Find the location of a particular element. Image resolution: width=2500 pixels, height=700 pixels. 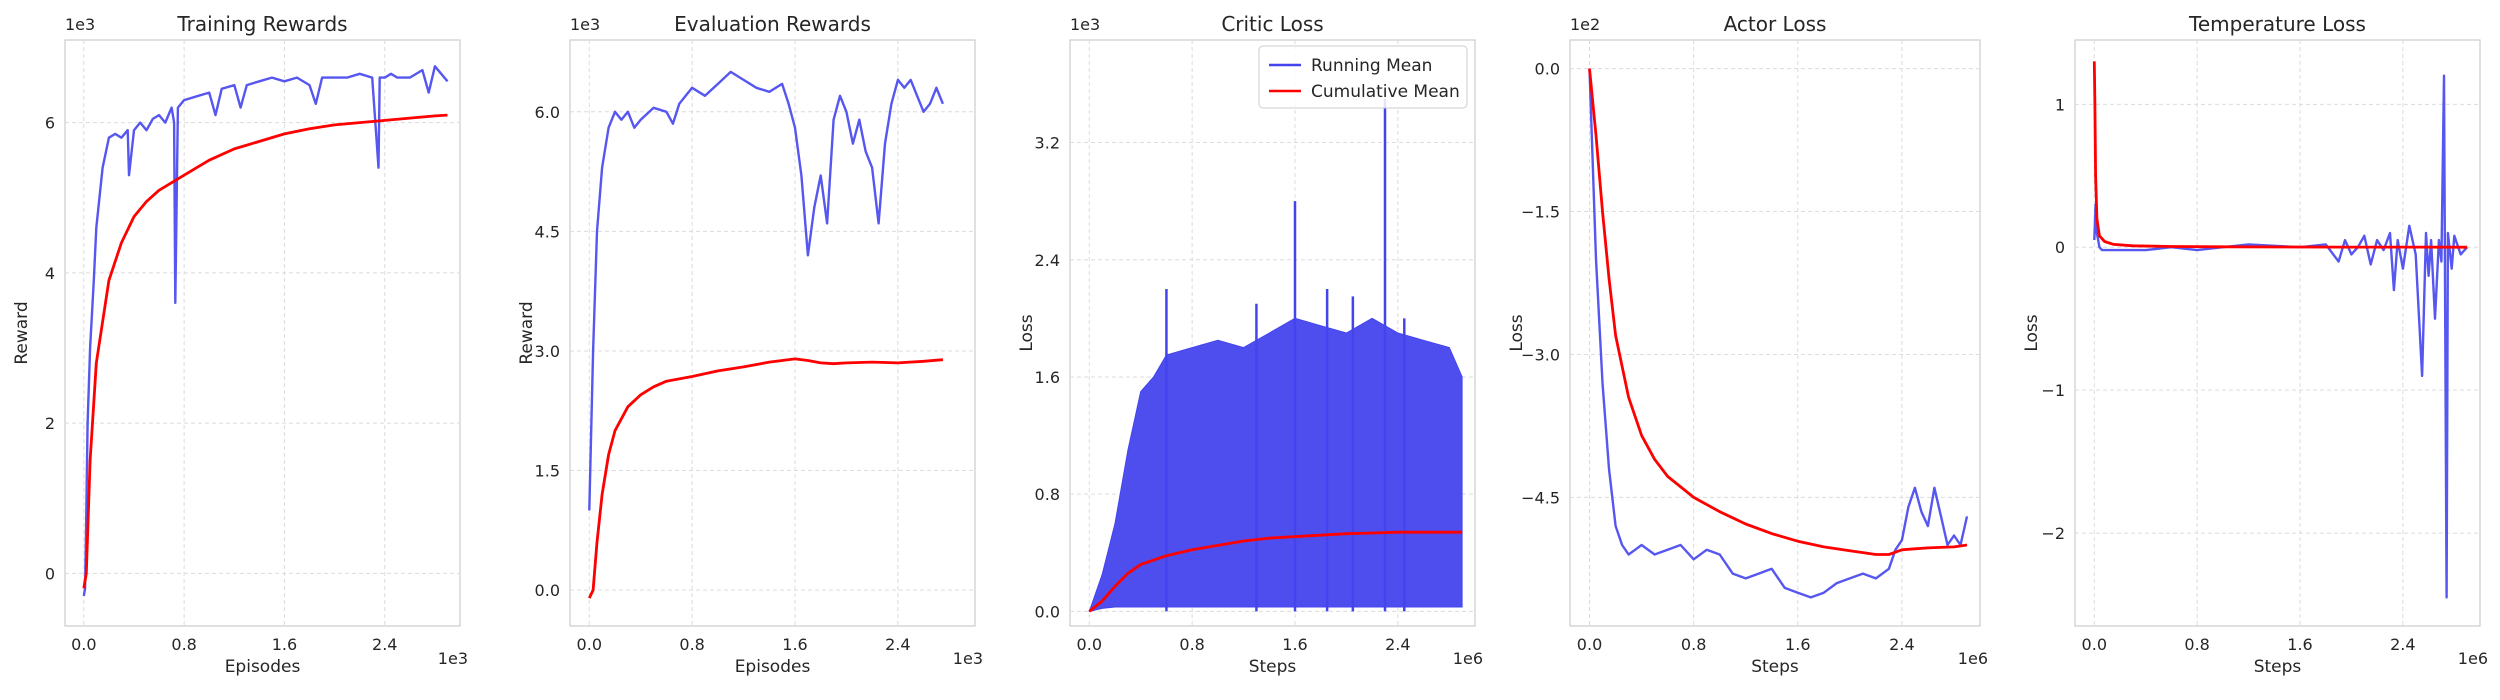

chart-title: Training Rewards is located at coordinates (261, 24).